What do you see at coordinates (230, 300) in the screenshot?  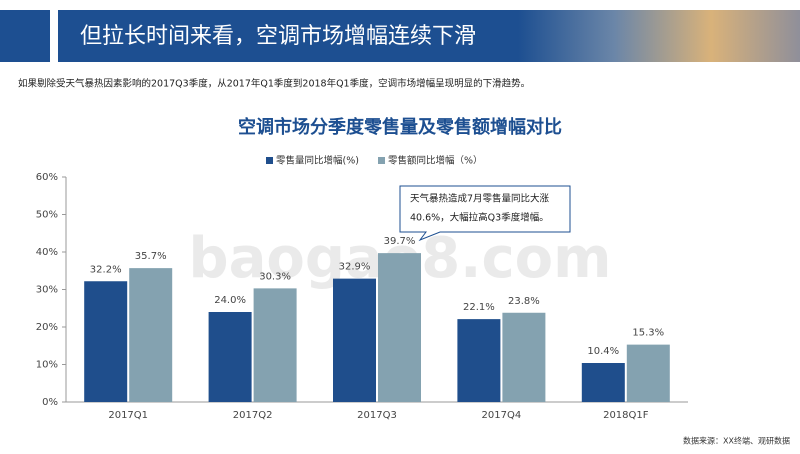 I see `value-label: 24.0%` at bounding box center [230, 300].